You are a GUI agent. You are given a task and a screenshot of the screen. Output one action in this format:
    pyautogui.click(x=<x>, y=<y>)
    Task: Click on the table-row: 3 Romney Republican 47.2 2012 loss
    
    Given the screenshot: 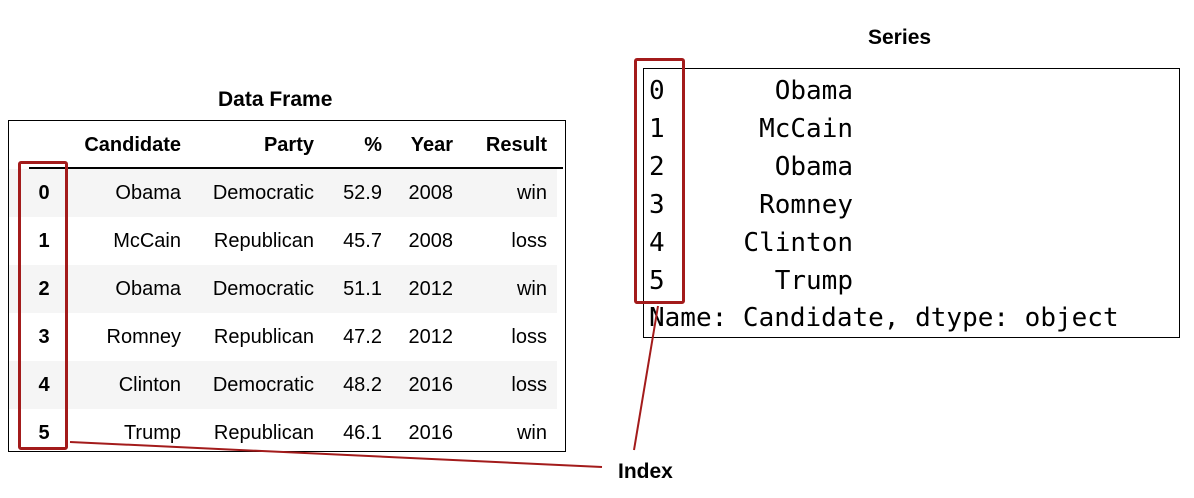 What is the action you would take?
    pyautogui.click(x=283, y=337)
    